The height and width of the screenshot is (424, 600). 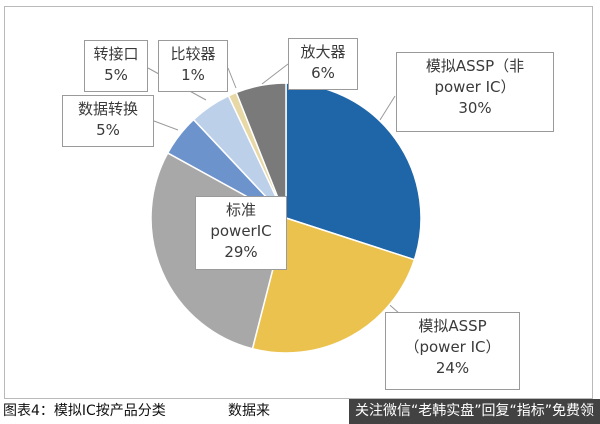 I want to click on pie-slice-analog-assp-power, so click(x=333, y=285).